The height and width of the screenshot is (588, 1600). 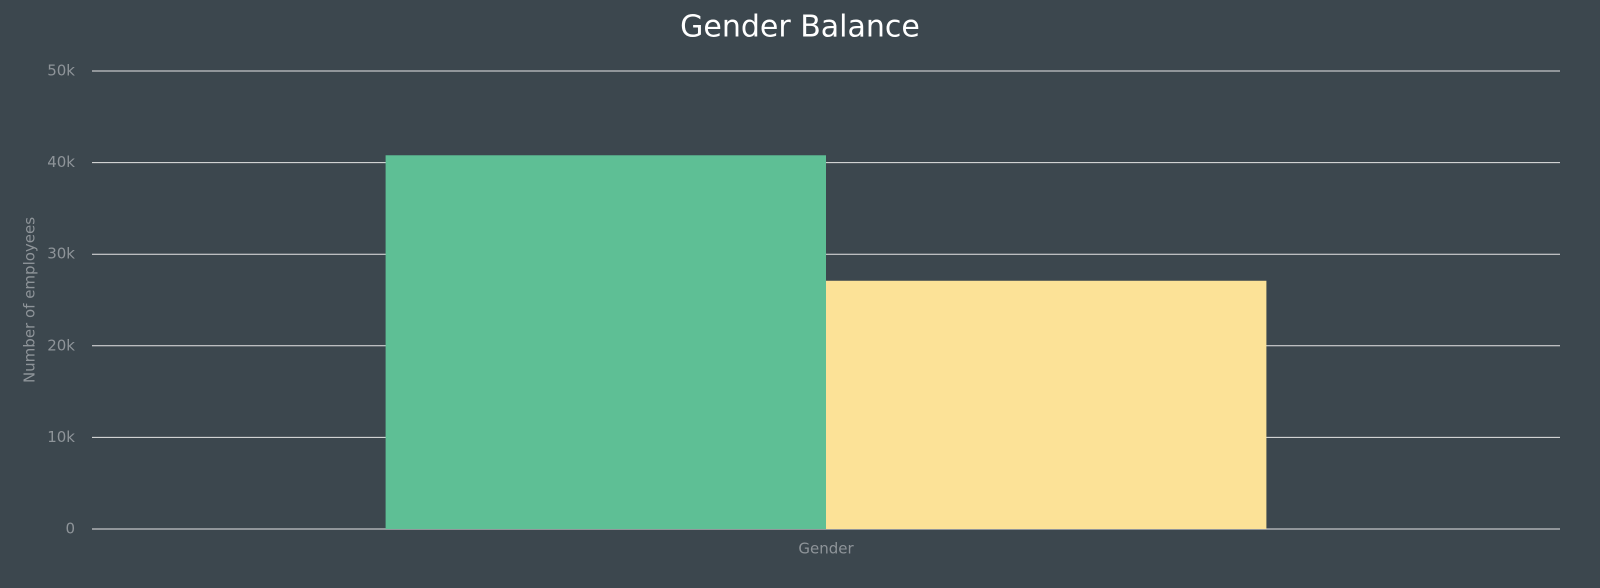 What do you see at coordinates (800, 27) in the screenshot?
I see `chart-title: Gender Balance` at bounding box center [800, 27].